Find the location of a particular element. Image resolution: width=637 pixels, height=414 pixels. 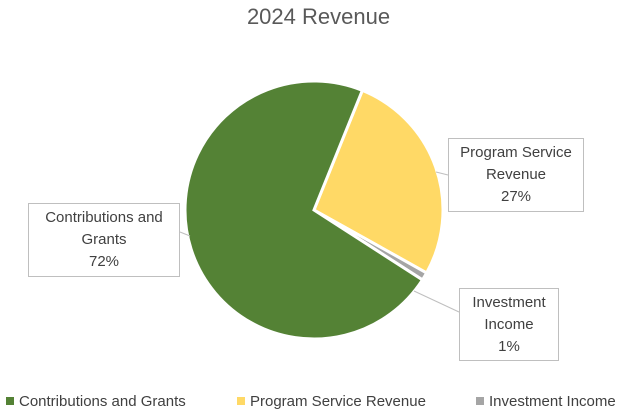

legend-label-contributions: Contributions and Grants is located at coordinates (102, 401).